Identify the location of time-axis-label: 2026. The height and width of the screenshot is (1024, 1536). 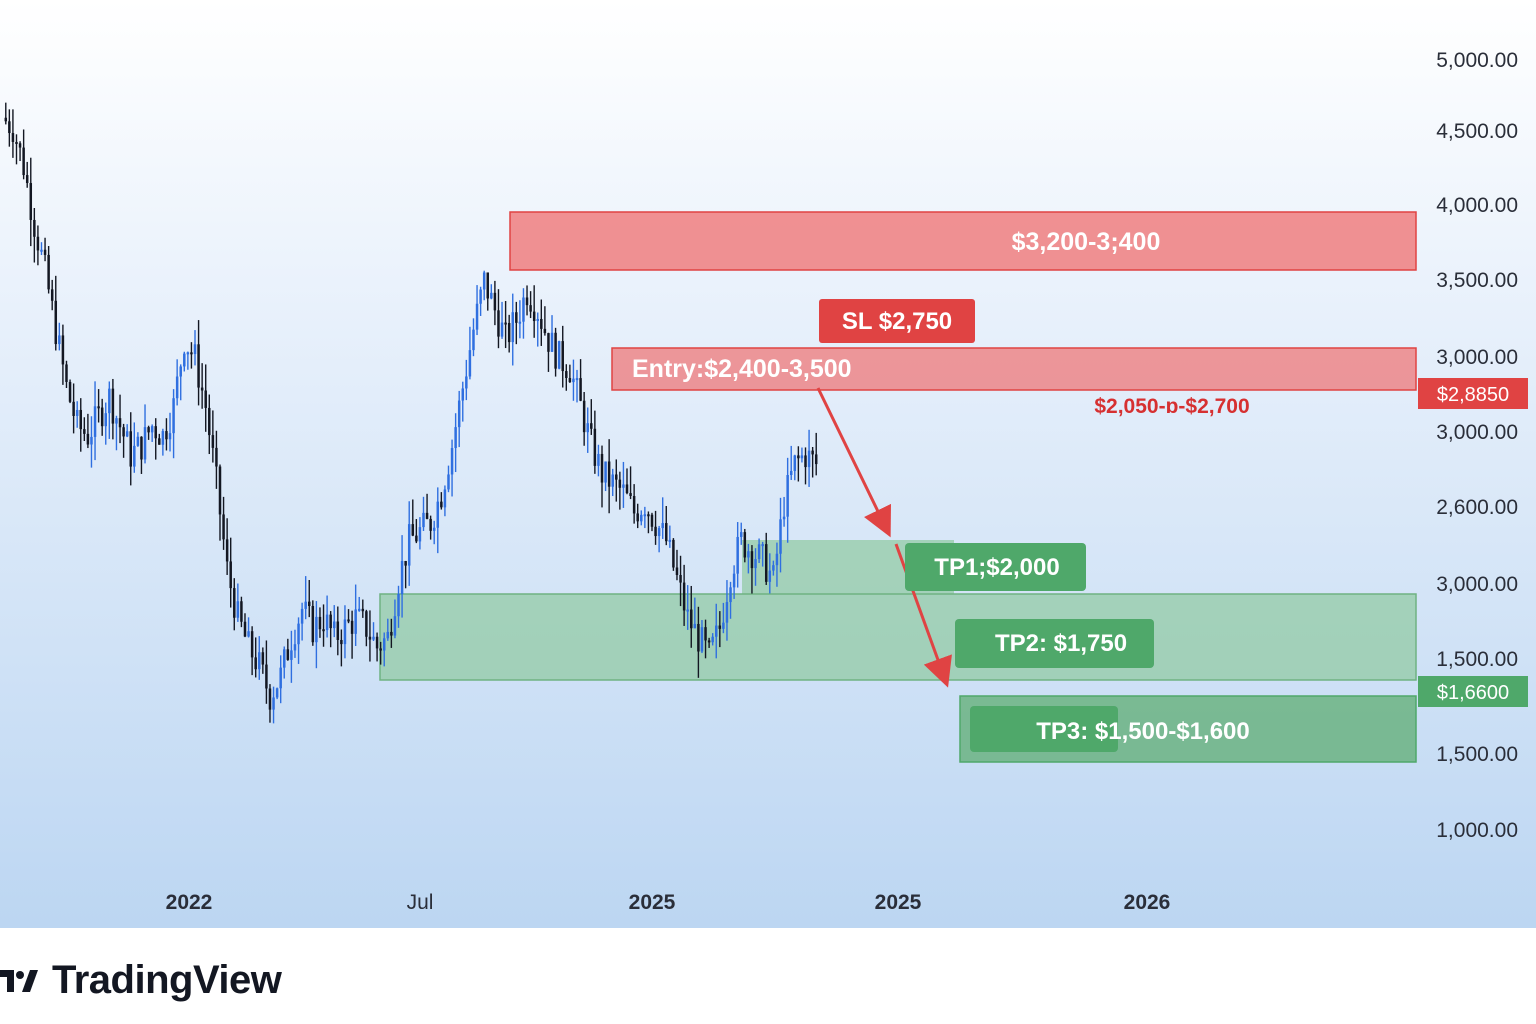
(1147, 902).